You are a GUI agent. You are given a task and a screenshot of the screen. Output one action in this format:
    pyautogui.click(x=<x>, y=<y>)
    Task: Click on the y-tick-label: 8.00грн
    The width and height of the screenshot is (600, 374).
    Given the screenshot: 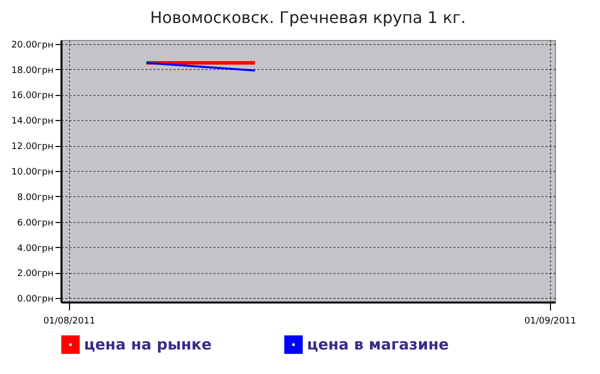 What is the action you would take?
    pyautogui.click(x=35, y=197)
    